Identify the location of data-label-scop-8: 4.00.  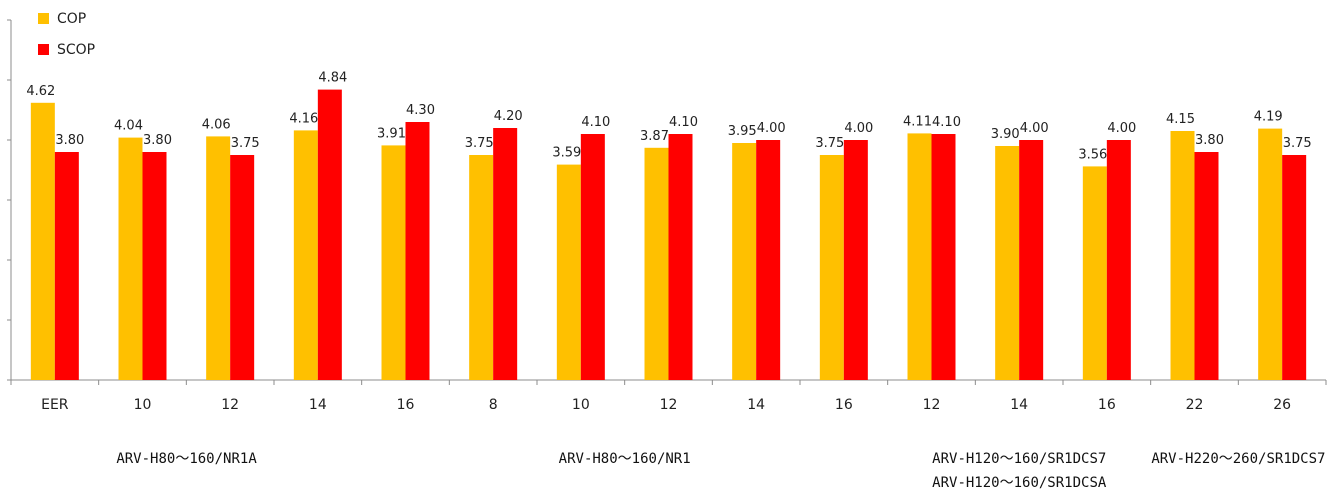
(771, 128).